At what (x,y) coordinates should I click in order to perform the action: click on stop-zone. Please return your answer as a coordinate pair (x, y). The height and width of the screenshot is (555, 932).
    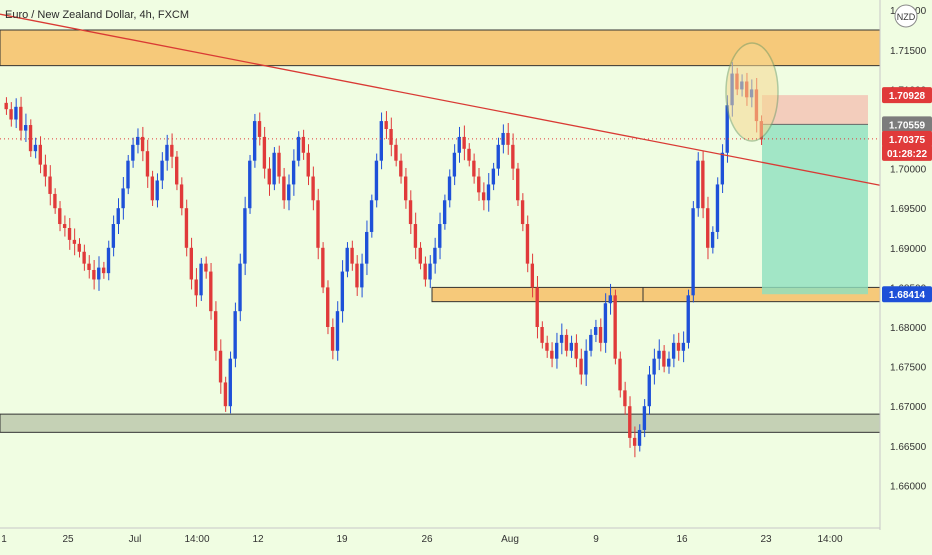
    Looking at the image, I should click on (815, 110).